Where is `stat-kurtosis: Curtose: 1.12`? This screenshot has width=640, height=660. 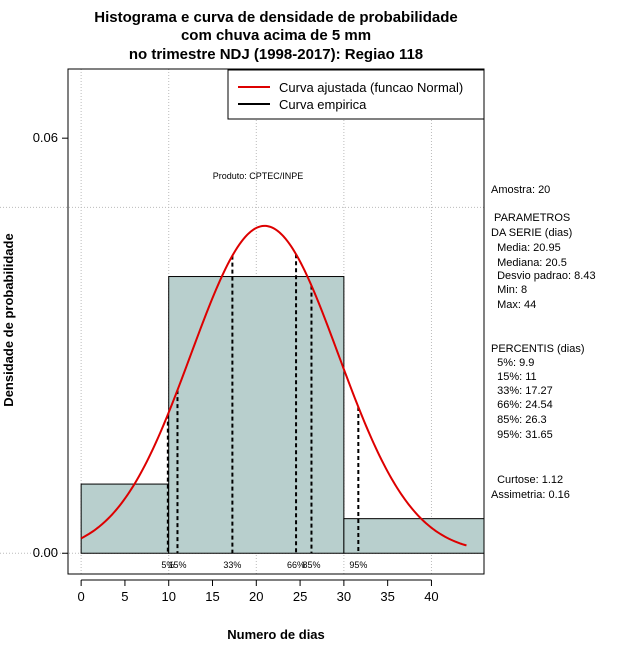
stat-kurtosis: Curtose: 1.12 is located at coordinates (527, 480).